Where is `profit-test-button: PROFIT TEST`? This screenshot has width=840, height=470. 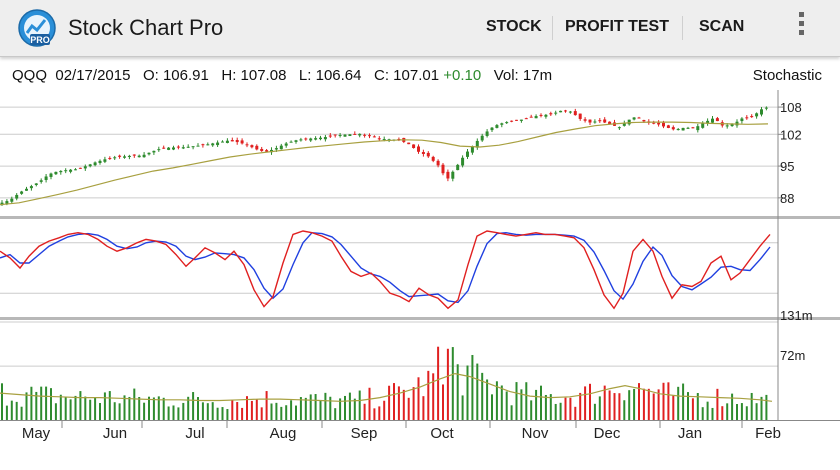 profit-test-button: PROFIT TEST is located at coordinates (617, 26).